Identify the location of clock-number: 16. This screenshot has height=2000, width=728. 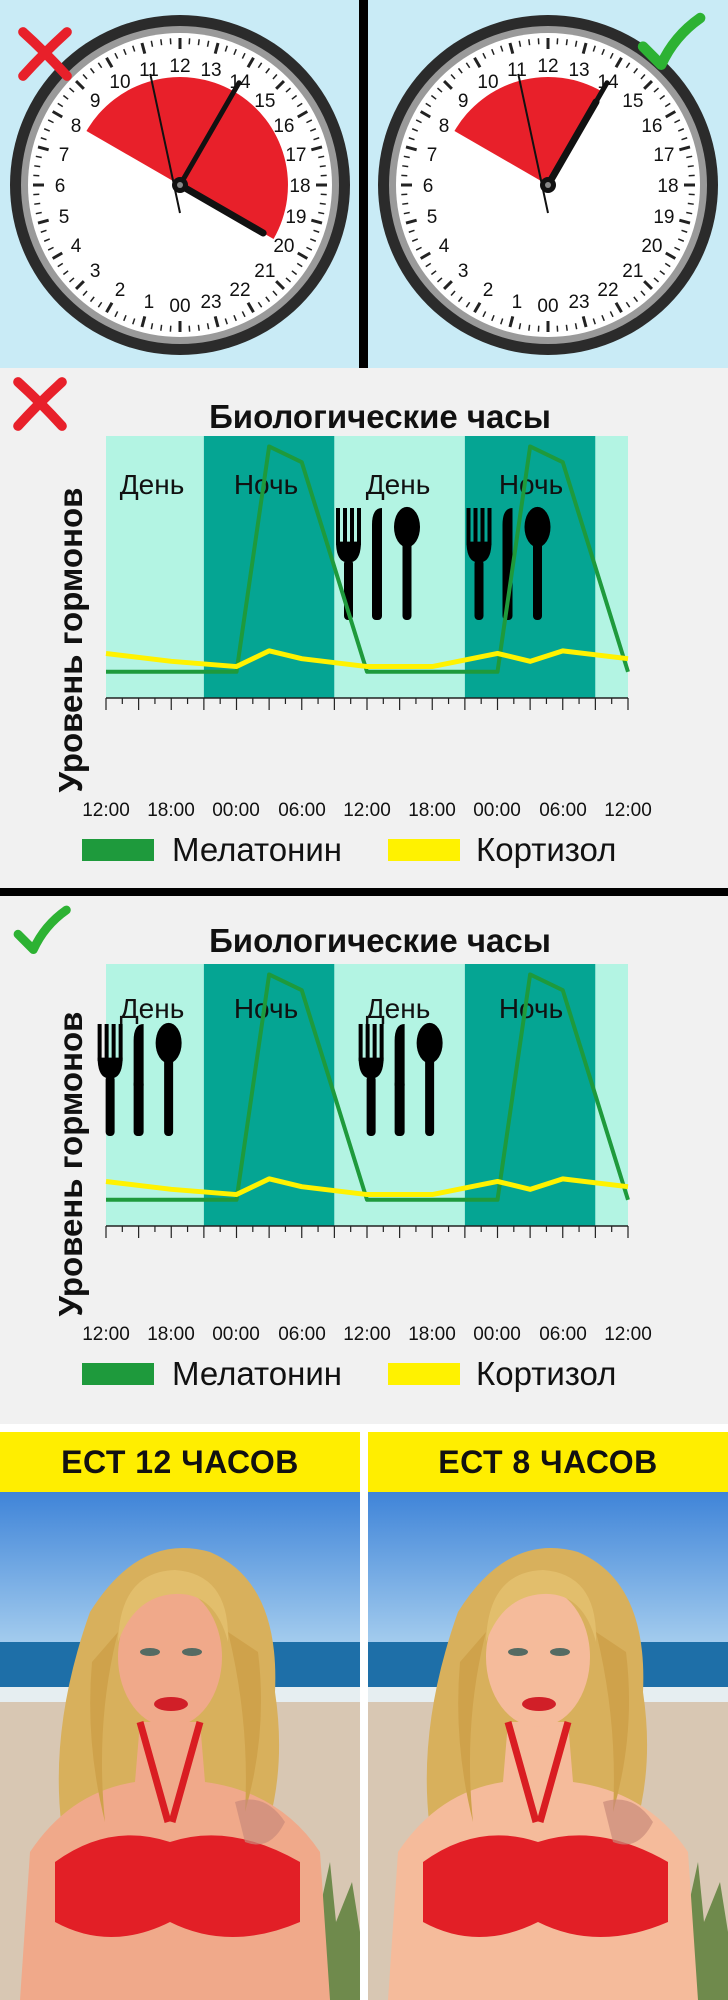
(651, 126).